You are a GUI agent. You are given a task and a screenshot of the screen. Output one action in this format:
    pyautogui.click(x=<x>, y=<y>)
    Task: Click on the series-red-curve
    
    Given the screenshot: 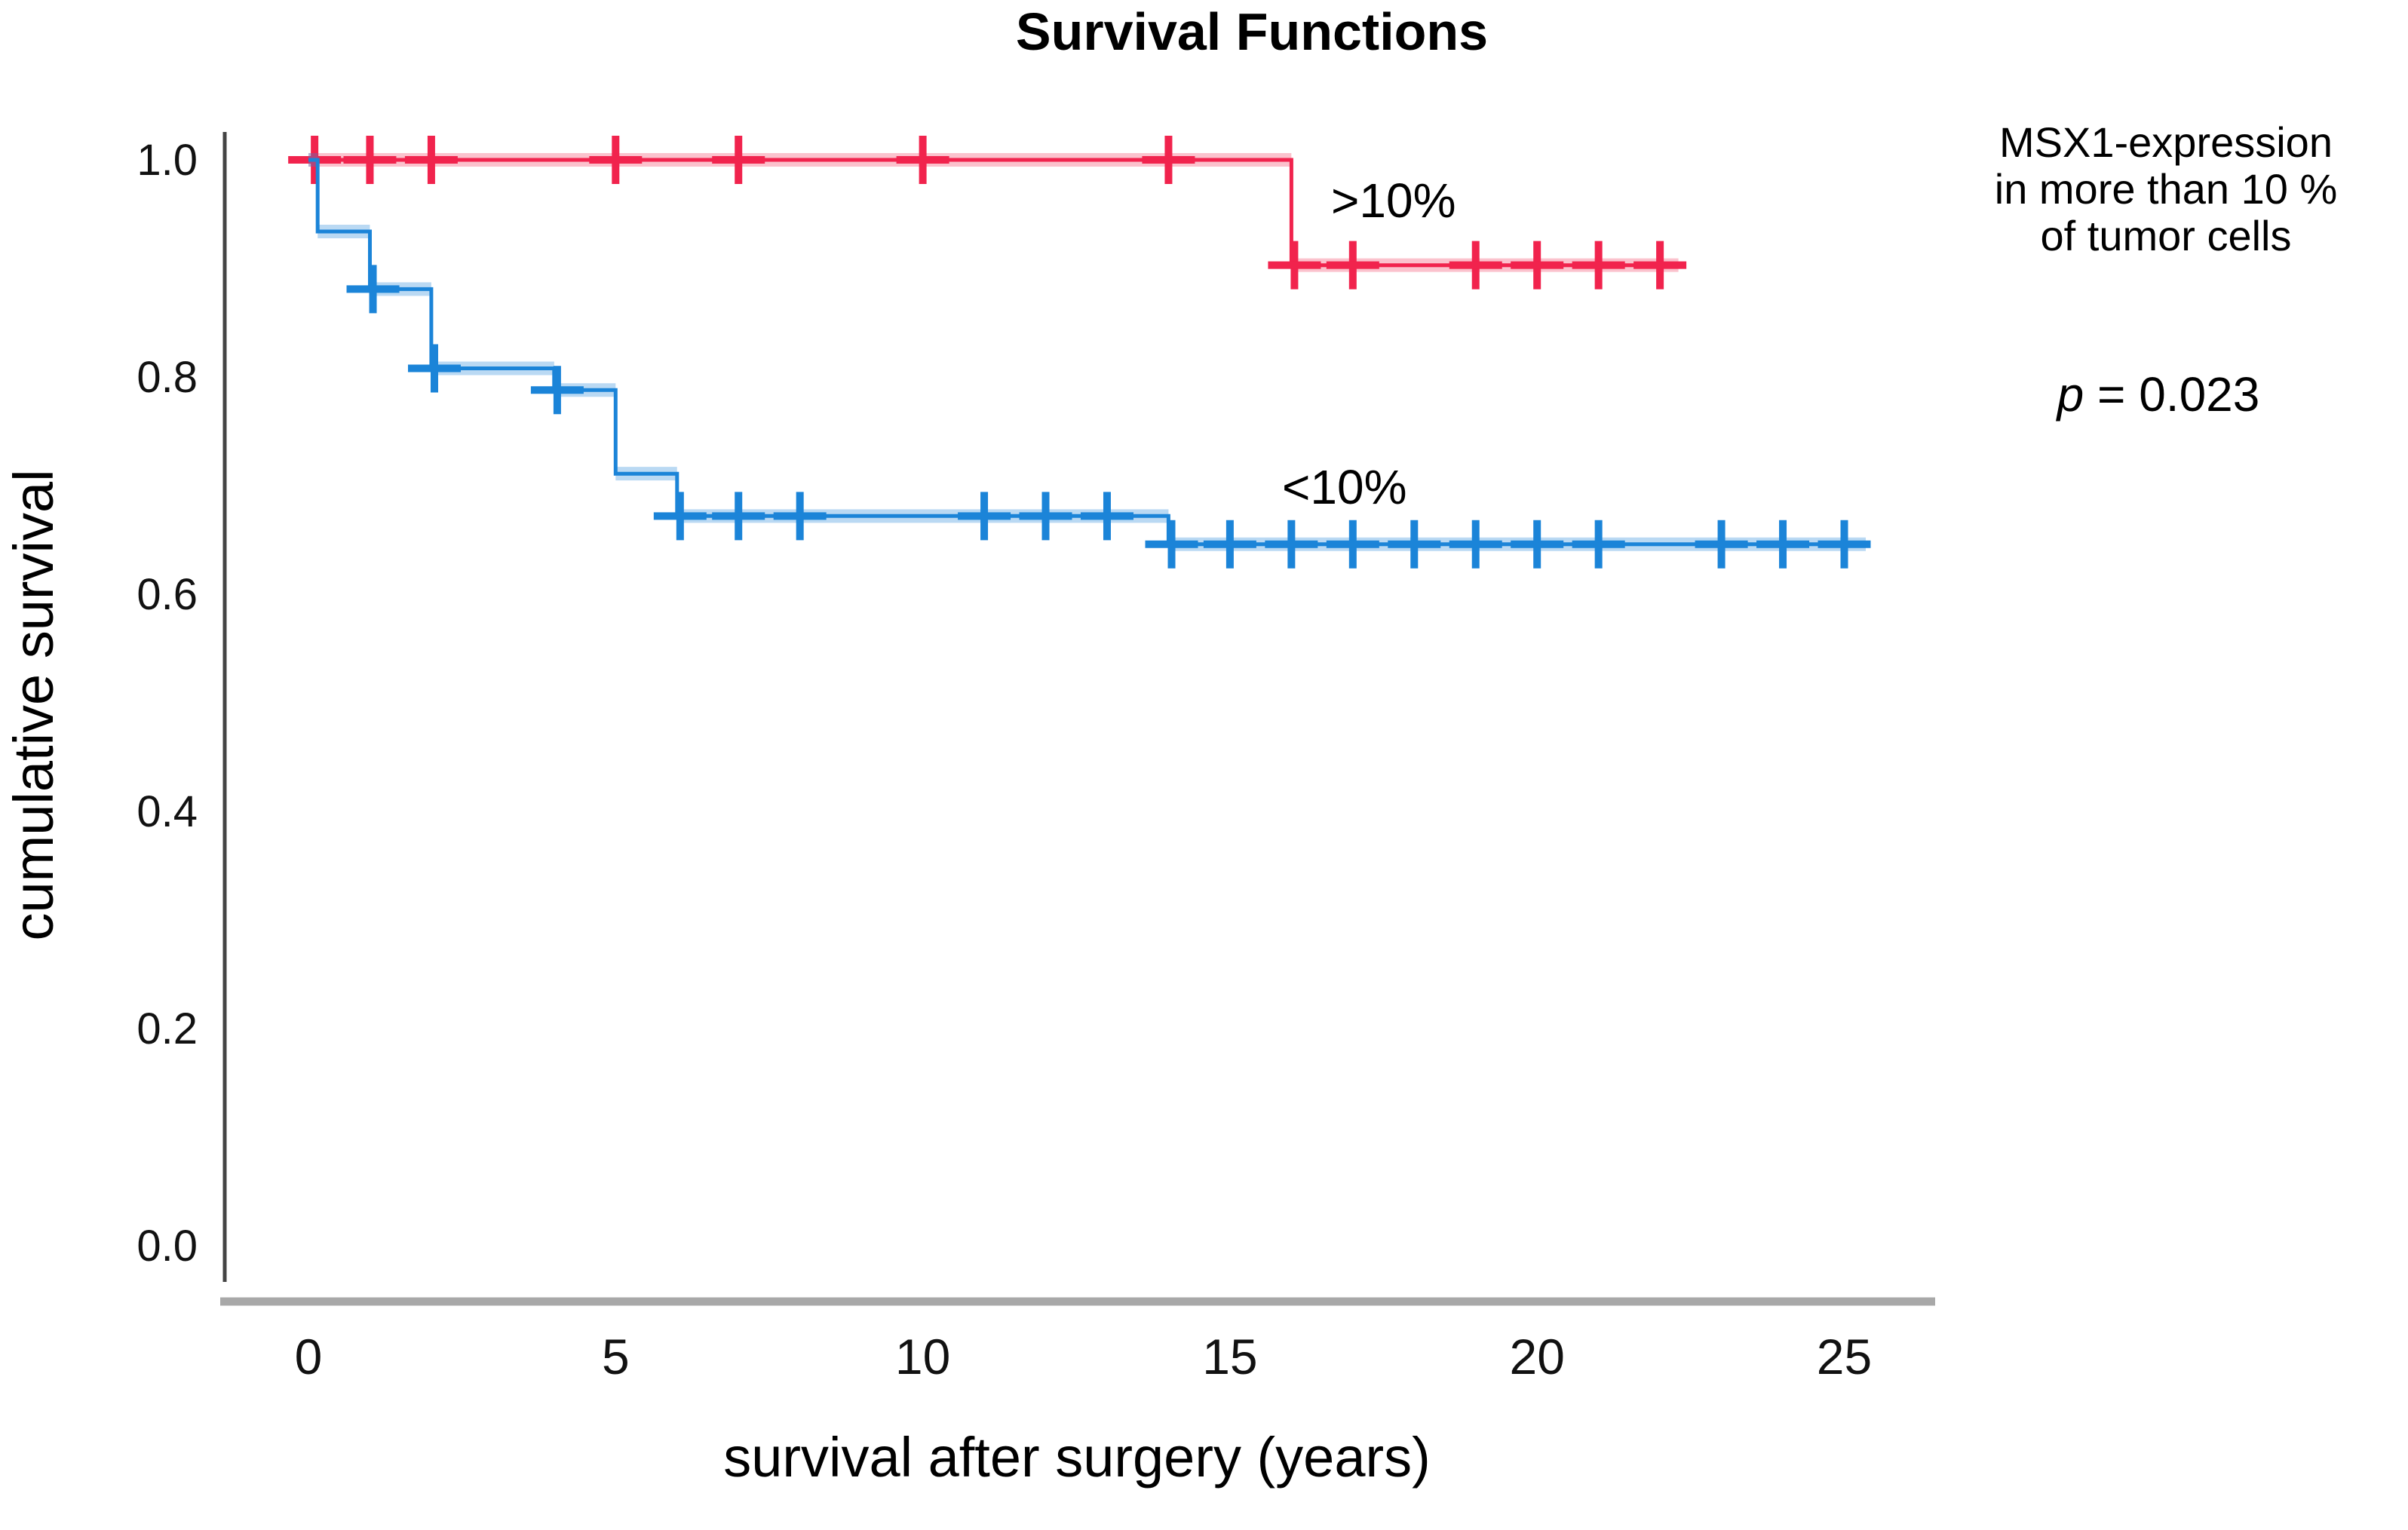 What is the action you would take?
    pyautogui.click(x=988, y=213)
    